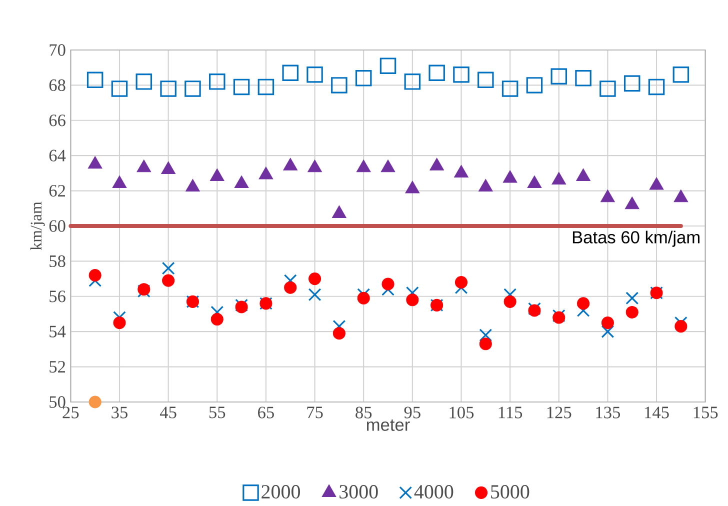 The image size is (728, 506). I want to click on y-tick-label: 70, so click(58, 50).